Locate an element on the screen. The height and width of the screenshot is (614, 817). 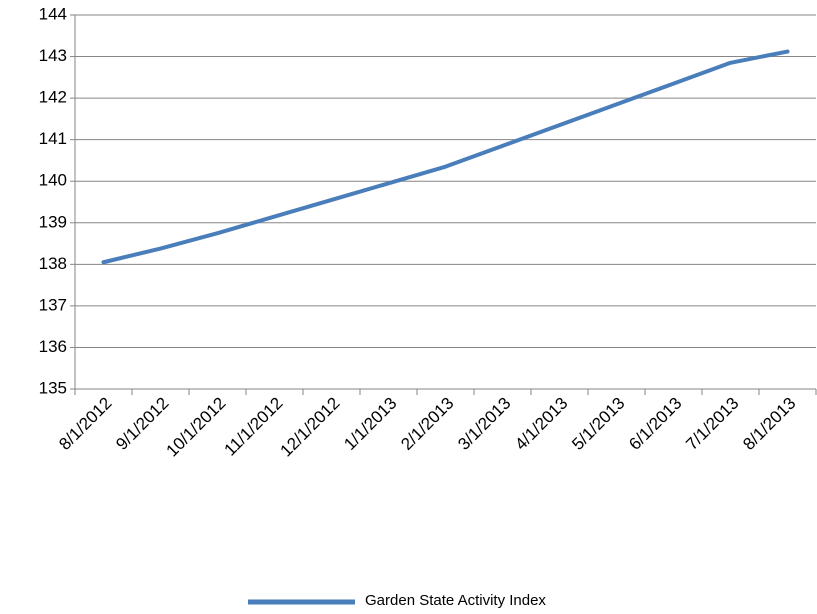
y-tick-label: 143 is located at coordinates (53, 55).